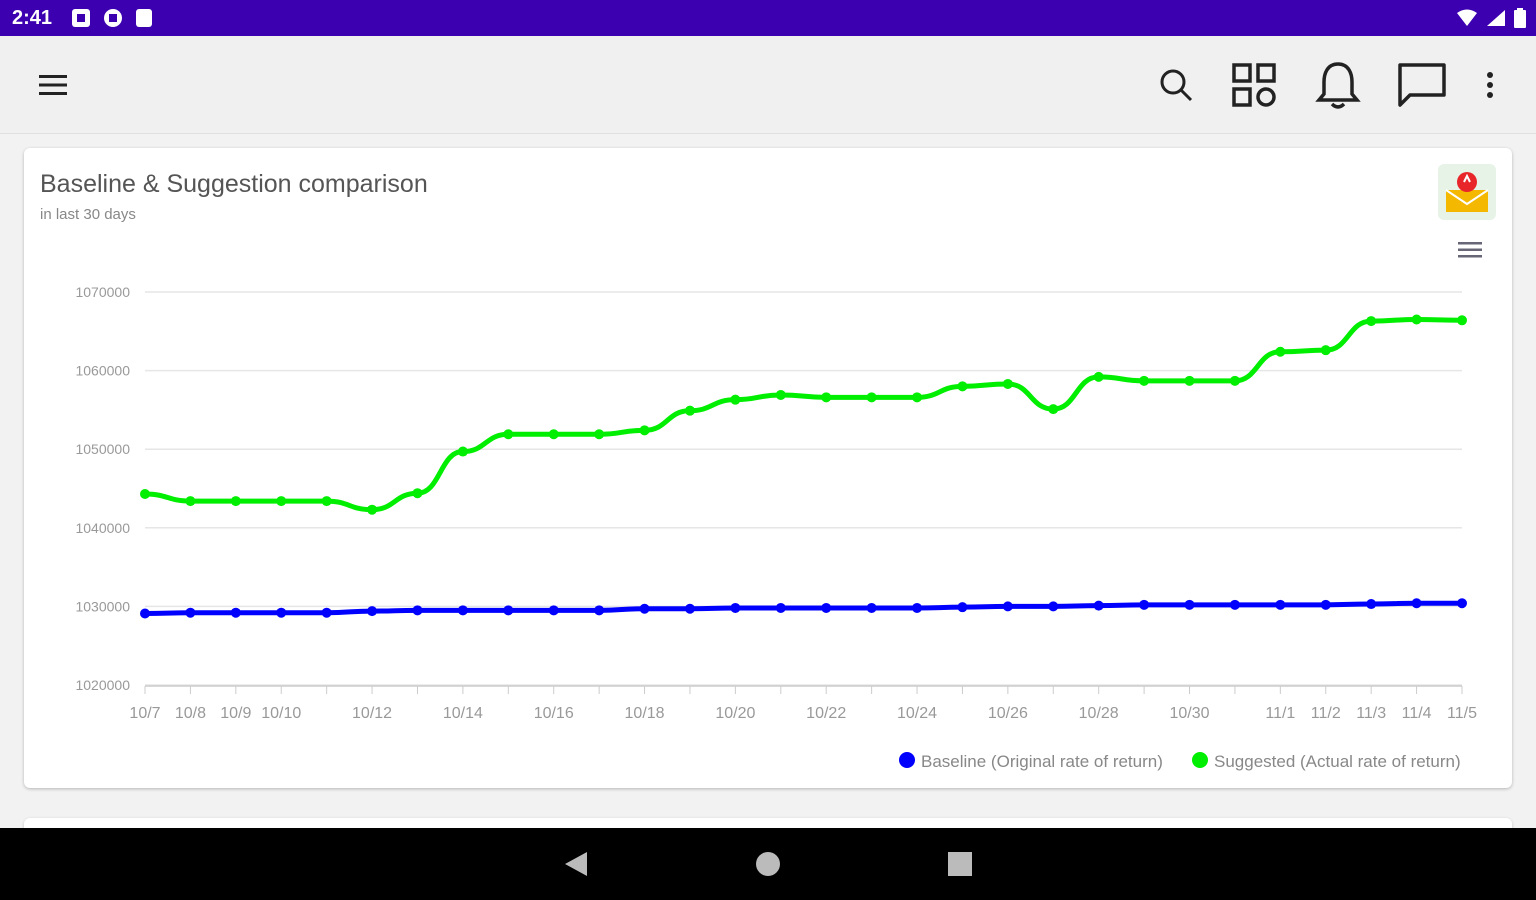 The height and width of the screenshot is (900, 1536). I want to click on app-bar, so click(768, 85).